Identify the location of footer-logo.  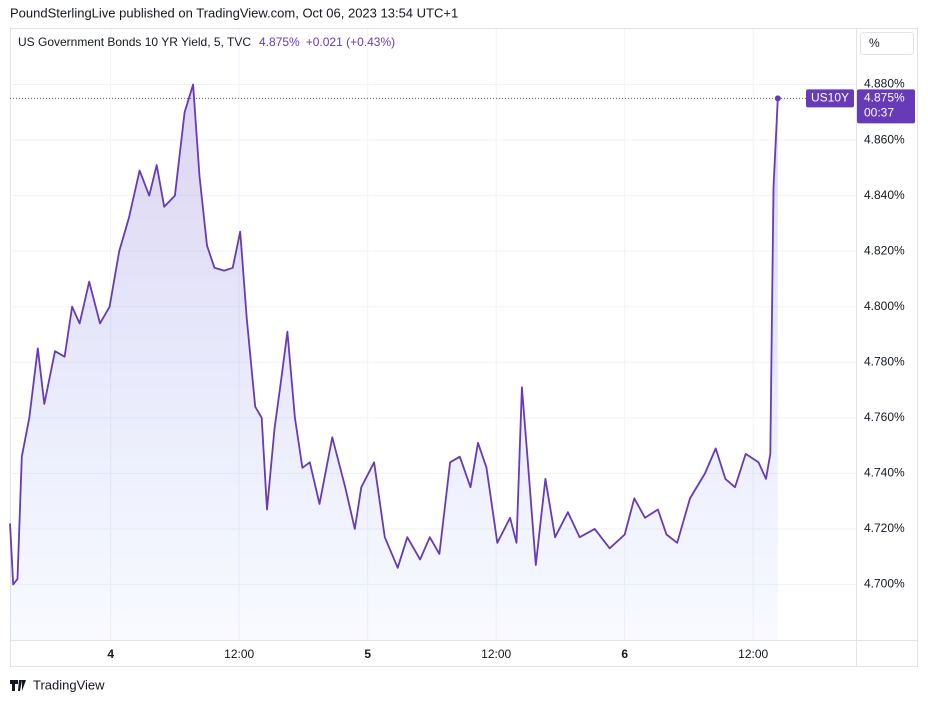
(18, 685).